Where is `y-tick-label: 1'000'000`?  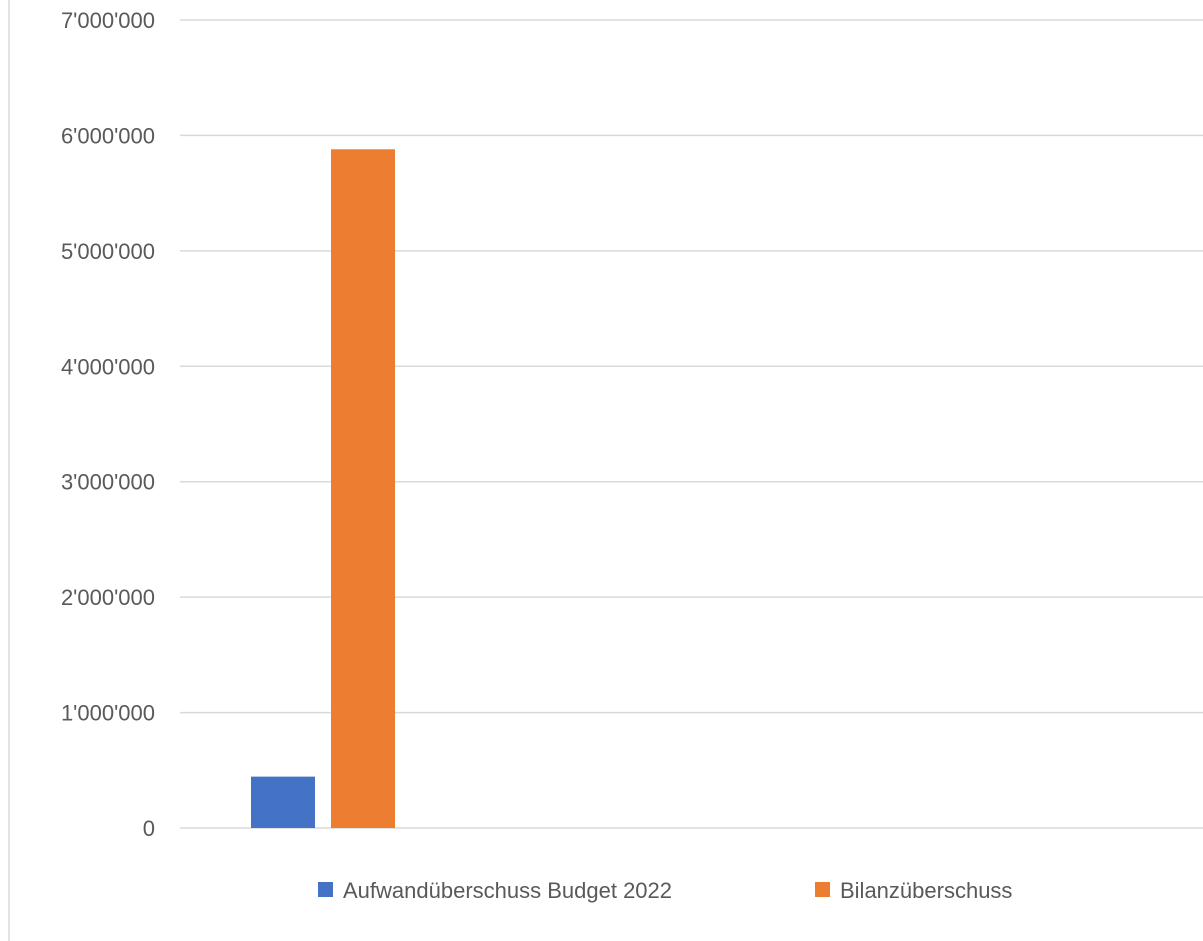
y-tick-label: 1'000'000 is located at coordinates (108, 713).